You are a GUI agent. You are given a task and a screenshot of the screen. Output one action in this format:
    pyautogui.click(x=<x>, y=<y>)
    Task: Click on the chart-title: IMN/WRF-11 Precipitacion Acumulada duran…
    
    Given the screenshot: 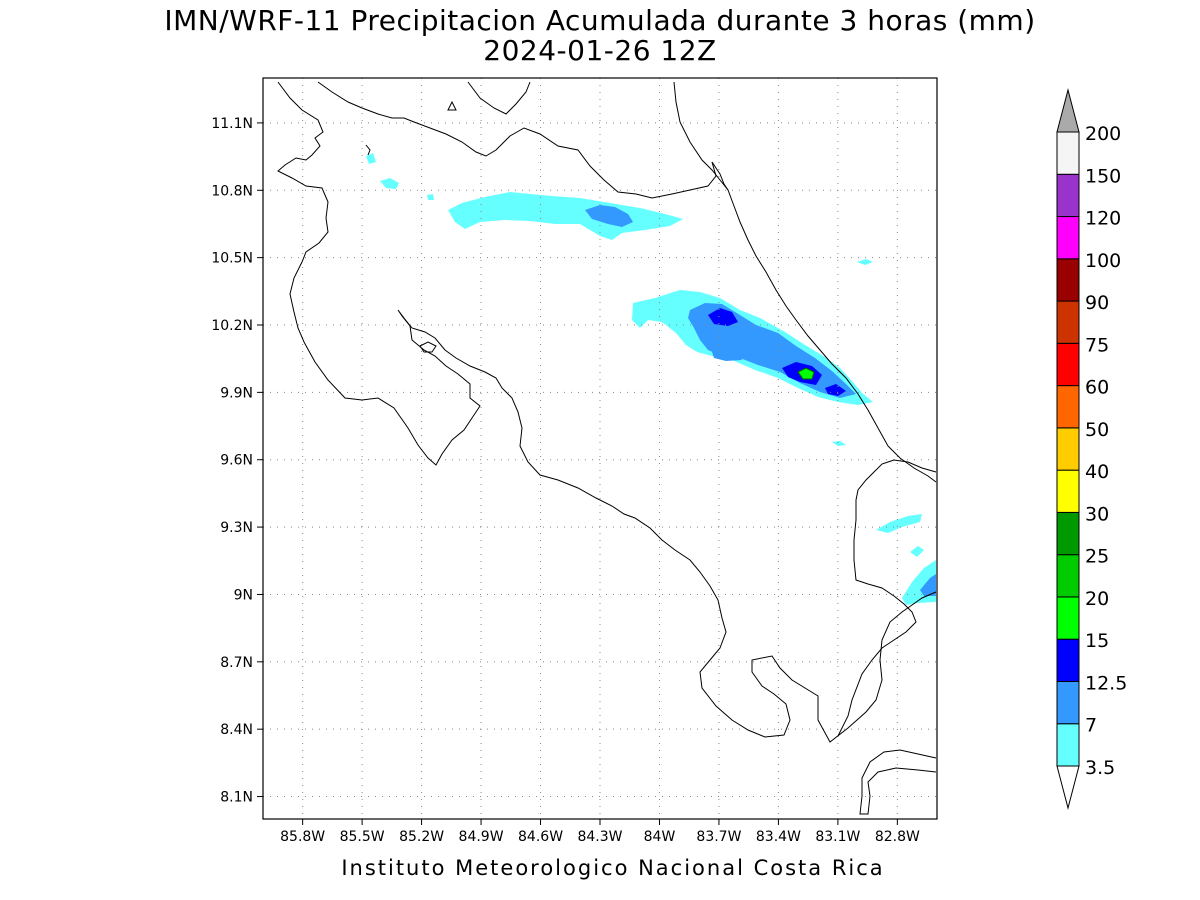 What is the action you would take?
    pyautogui.click(x=600, y=20)
    